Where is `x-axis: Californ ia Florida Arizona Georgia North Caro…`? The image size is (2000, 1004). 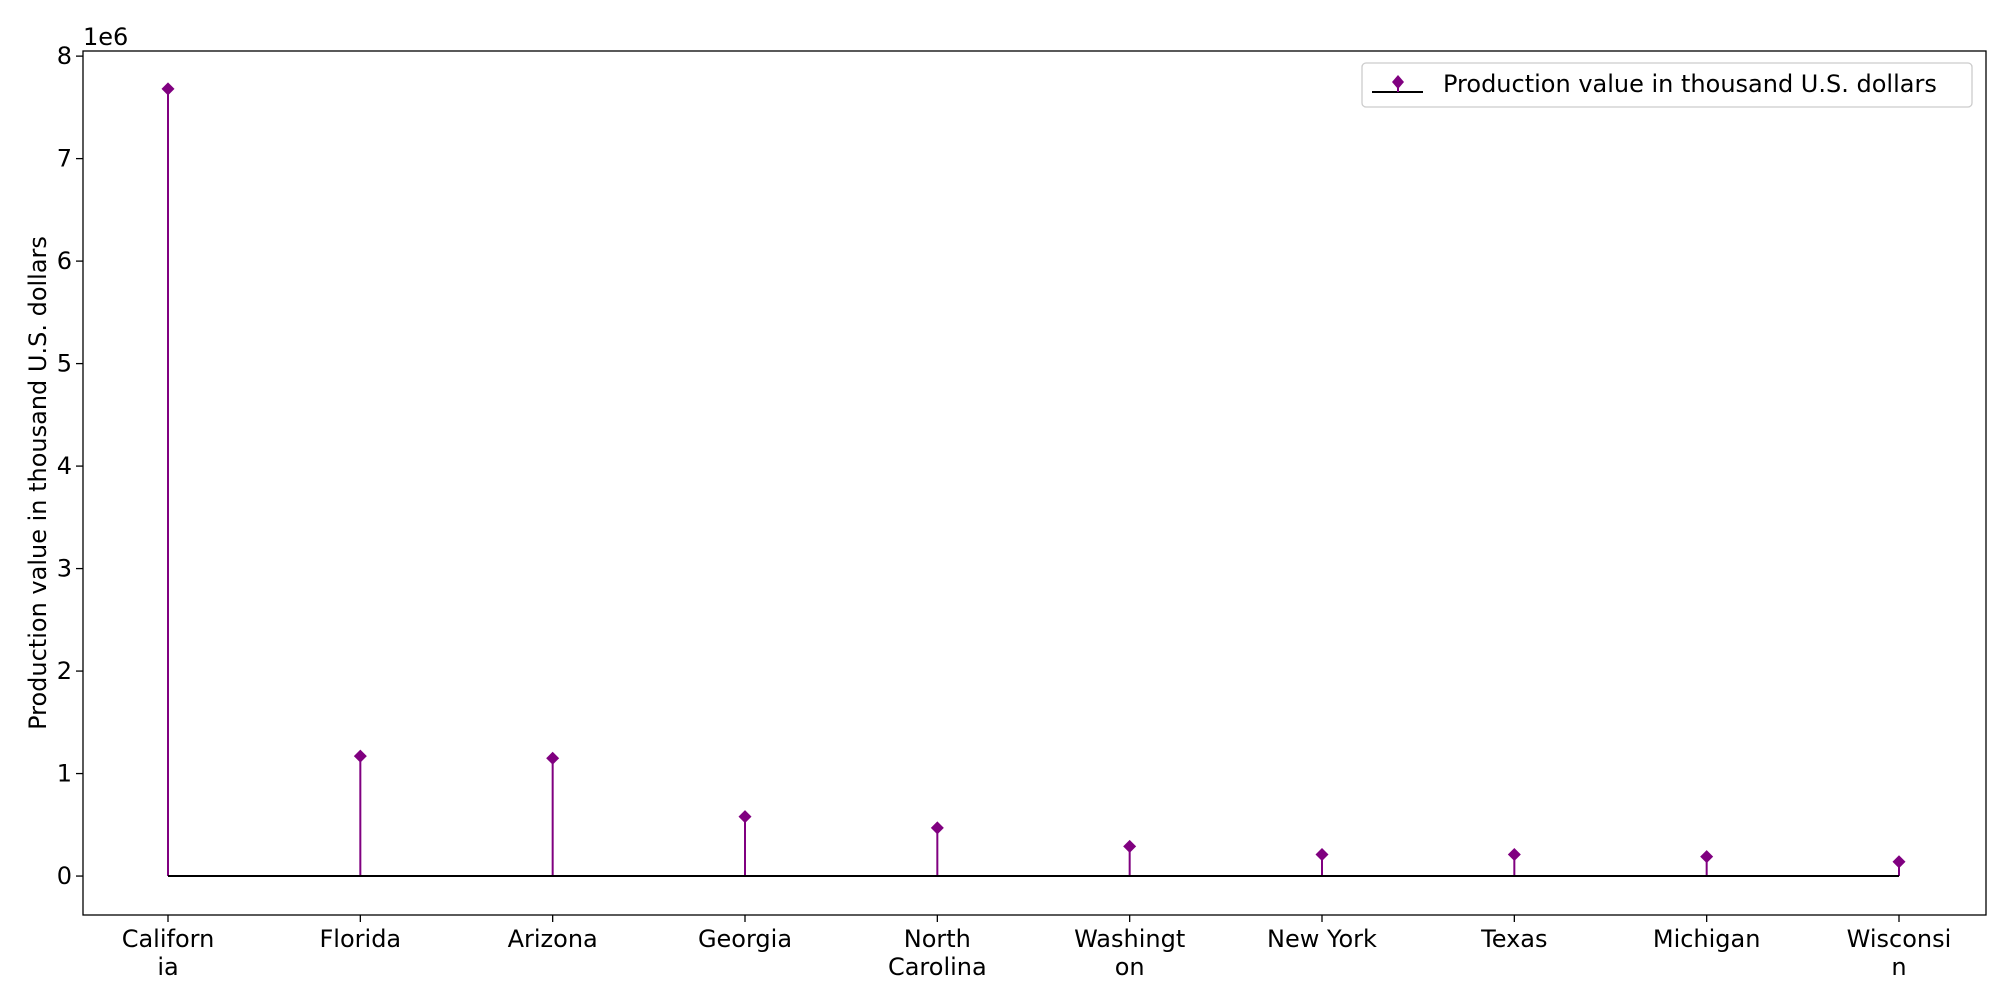 x-axis: Californ ia Florida Arizona Georgia North Caro… is located at coordinates (1037, 948).